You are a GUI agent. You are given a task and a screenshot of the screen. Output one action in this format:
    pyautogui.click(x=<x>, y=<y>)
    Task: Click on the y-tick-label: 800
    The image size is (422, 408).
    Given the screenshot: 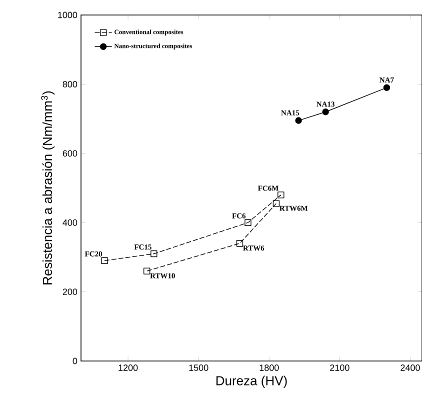 What is the action you would take?
    pyautogui.click(x=70, y=84)
    